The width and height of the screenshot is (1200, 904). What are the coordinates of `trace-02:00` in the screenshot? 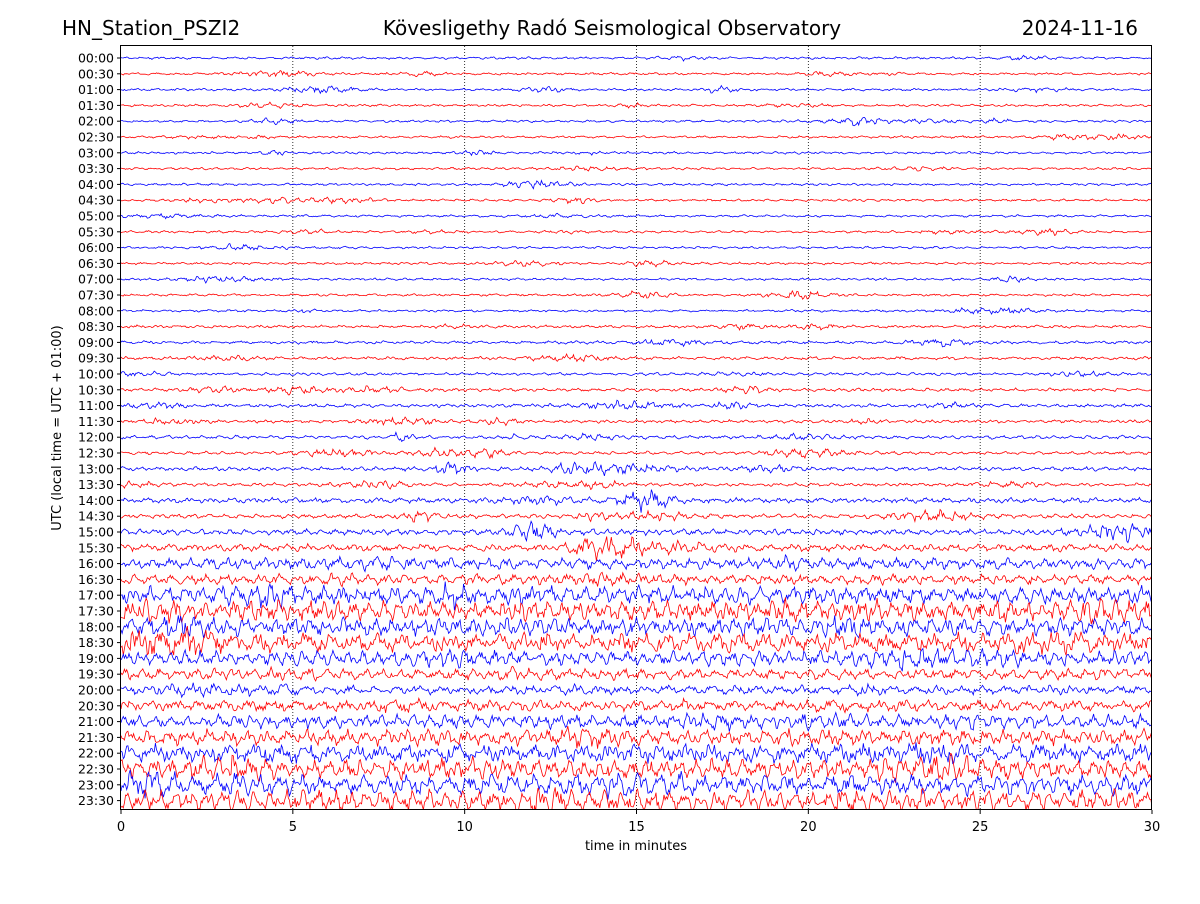 It's located at (636, 122).